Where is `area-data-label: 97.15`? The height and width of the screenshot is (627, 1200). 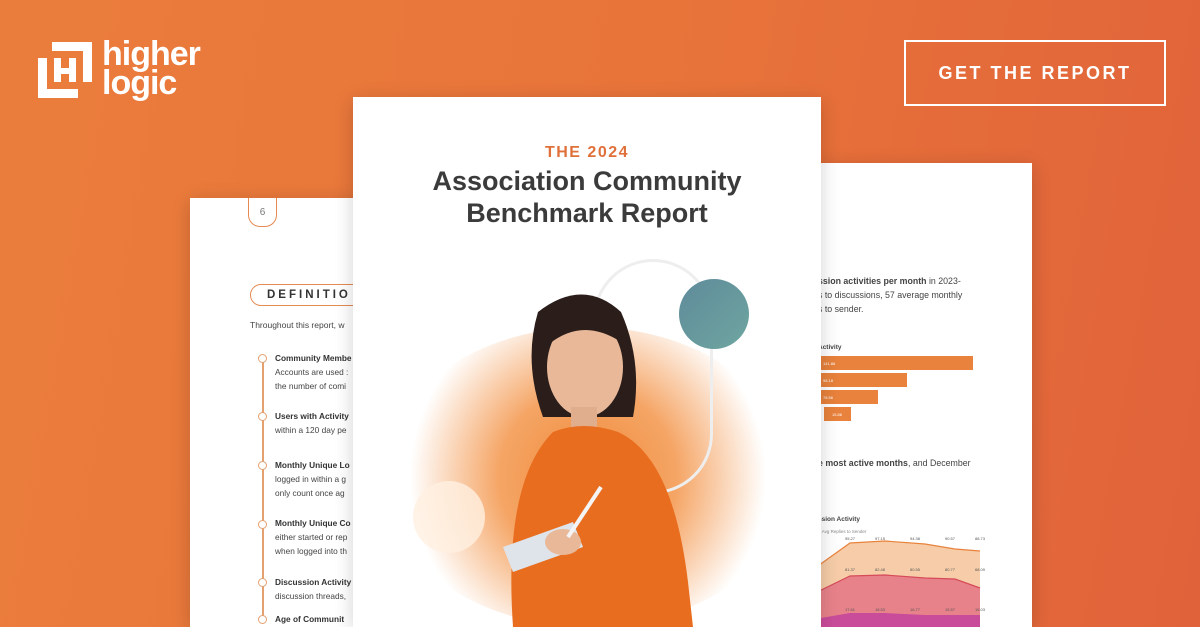
area-data-label: 97.15 is located at coordinates (880, 538).